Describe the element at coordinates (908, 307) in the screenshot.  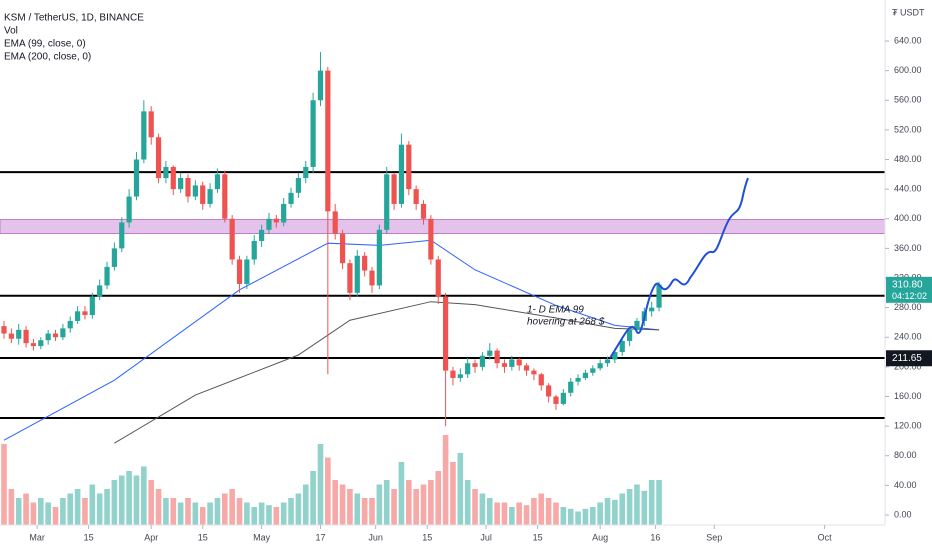
I see `y-tick-label: 280.00` at that location.